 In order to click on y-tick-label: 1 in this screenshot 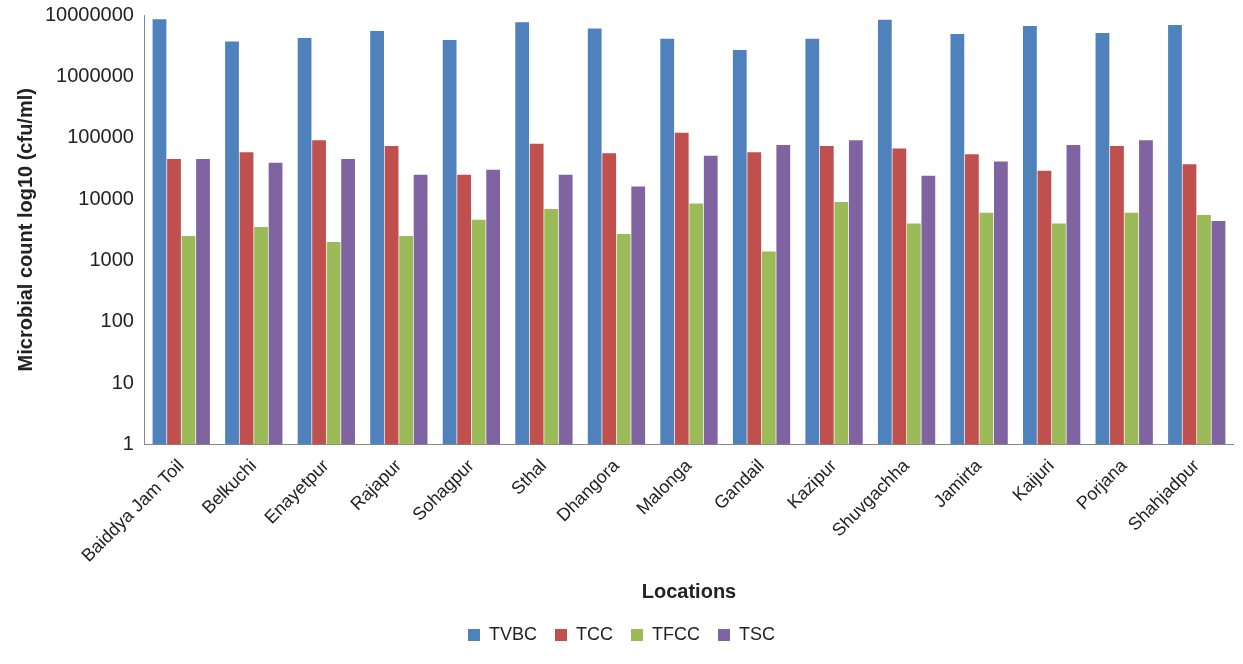, I will do `click(128, 443)`.